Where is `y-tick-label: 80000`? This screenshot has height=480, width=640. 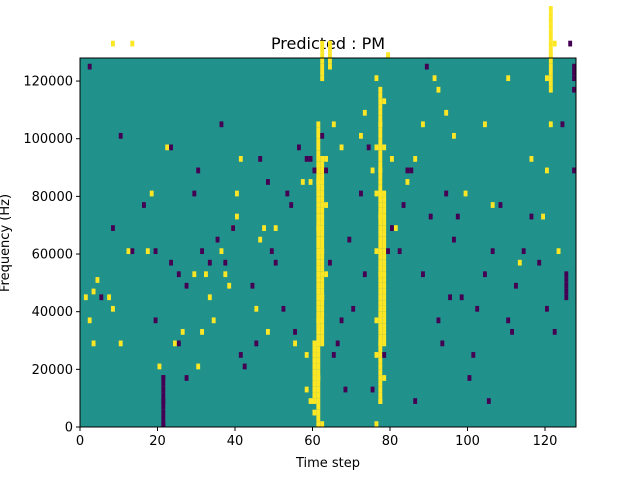 y-tick-label: 80000 is located at coordinates (52, 197).